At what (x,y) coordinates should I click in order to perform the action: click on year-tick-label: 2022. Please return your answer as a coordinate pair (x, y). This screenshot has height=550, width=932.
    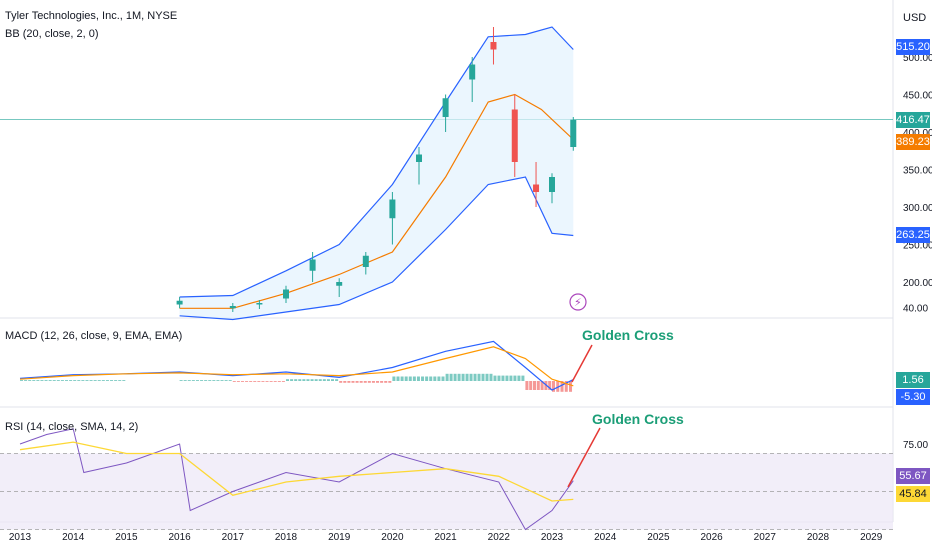
    Looking at the image, I should click on (499, 537).